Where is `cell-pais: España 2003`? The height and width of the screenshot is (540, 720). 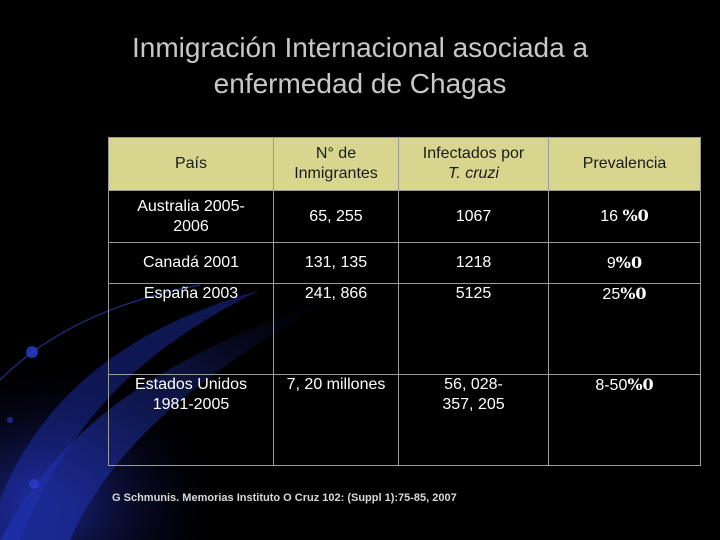
cell-pais: España 2003 is located at coordinates (191, 329).